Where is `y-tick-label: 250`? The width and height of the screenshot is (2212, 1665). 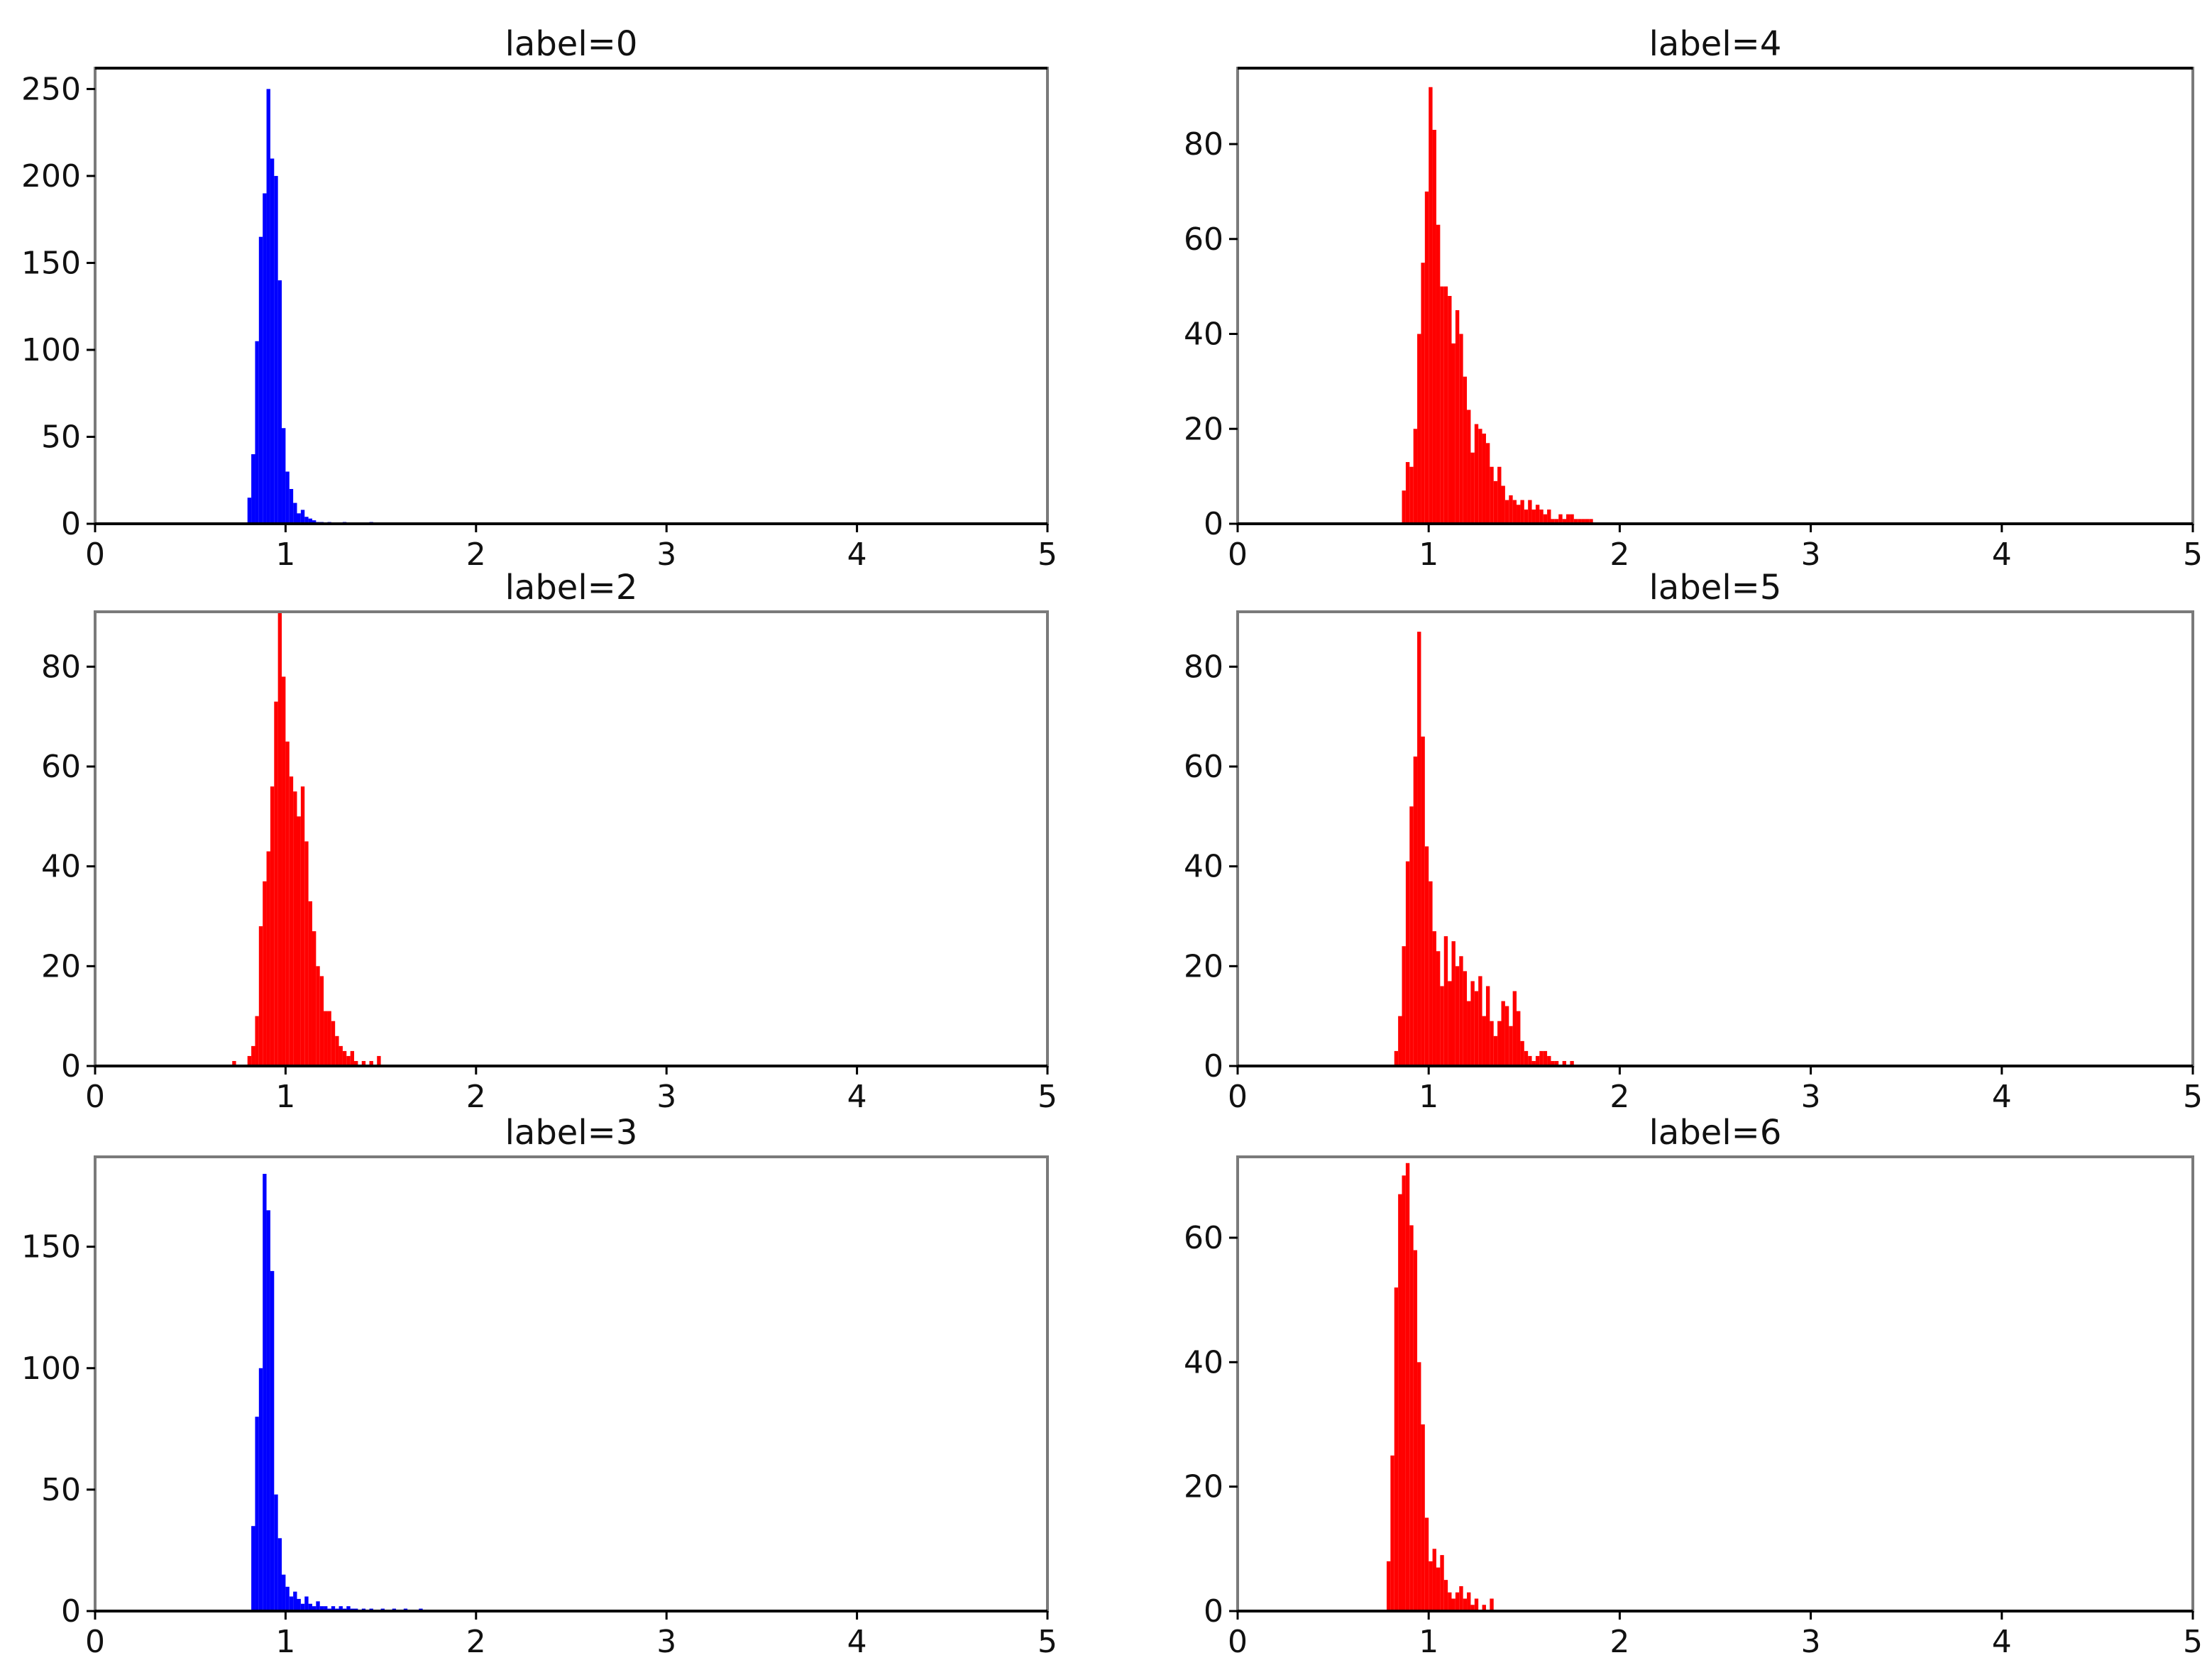 y-tick-label: 250 is located at coordinates (51, 89).